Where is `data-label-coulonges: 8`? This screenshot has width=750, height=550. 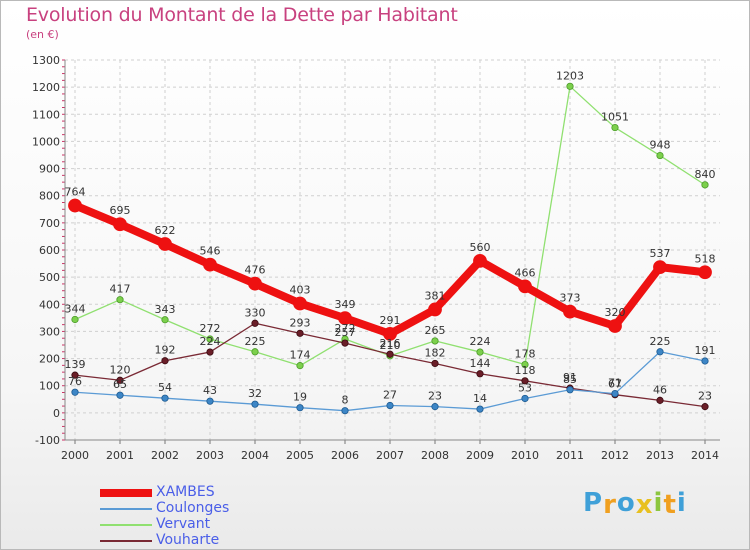 data-label-coulonges: 8 is located at coordinates (345, 400).